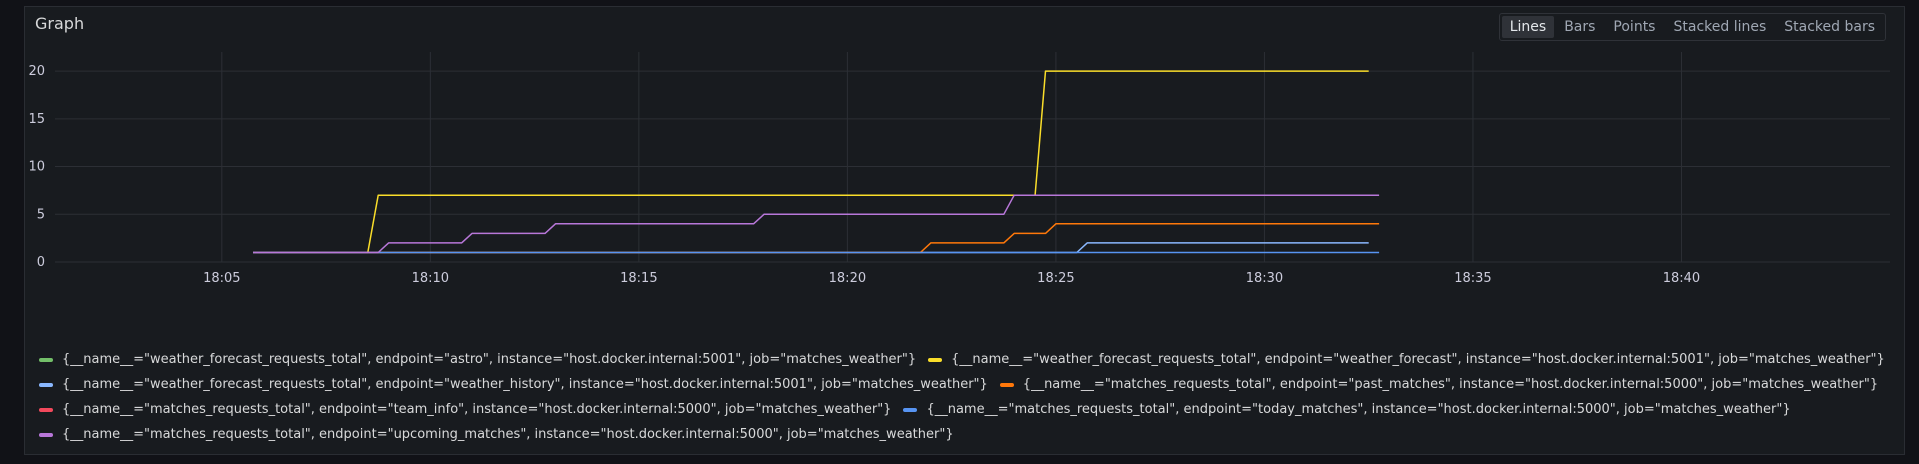 The height and width of the screenshot is (464, 1919). I want to click on x-tick-label: 18:05, so click(221, 278).